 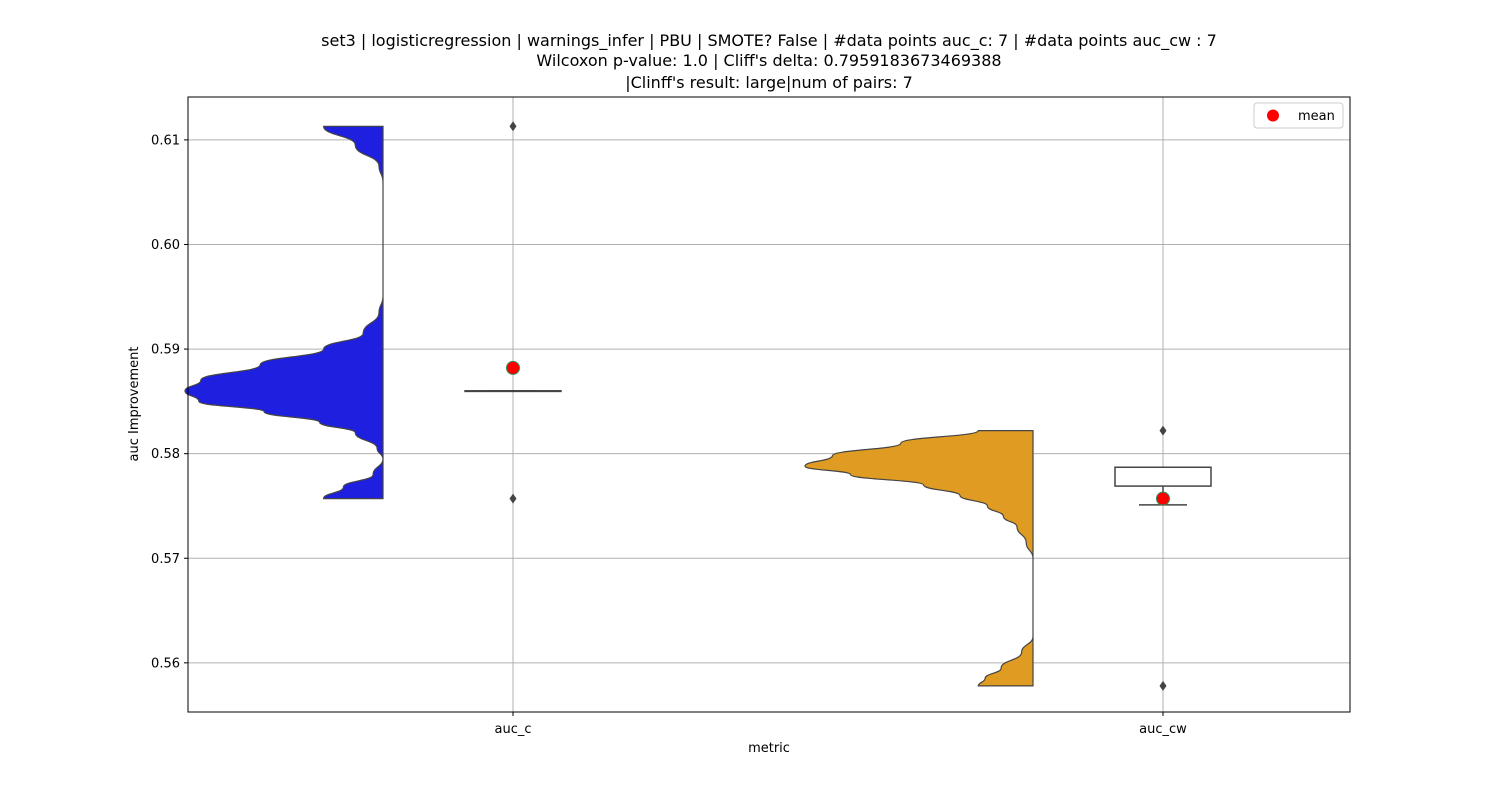 I want to click on y-tick-label: 0.56, so click(x=165, y=663).